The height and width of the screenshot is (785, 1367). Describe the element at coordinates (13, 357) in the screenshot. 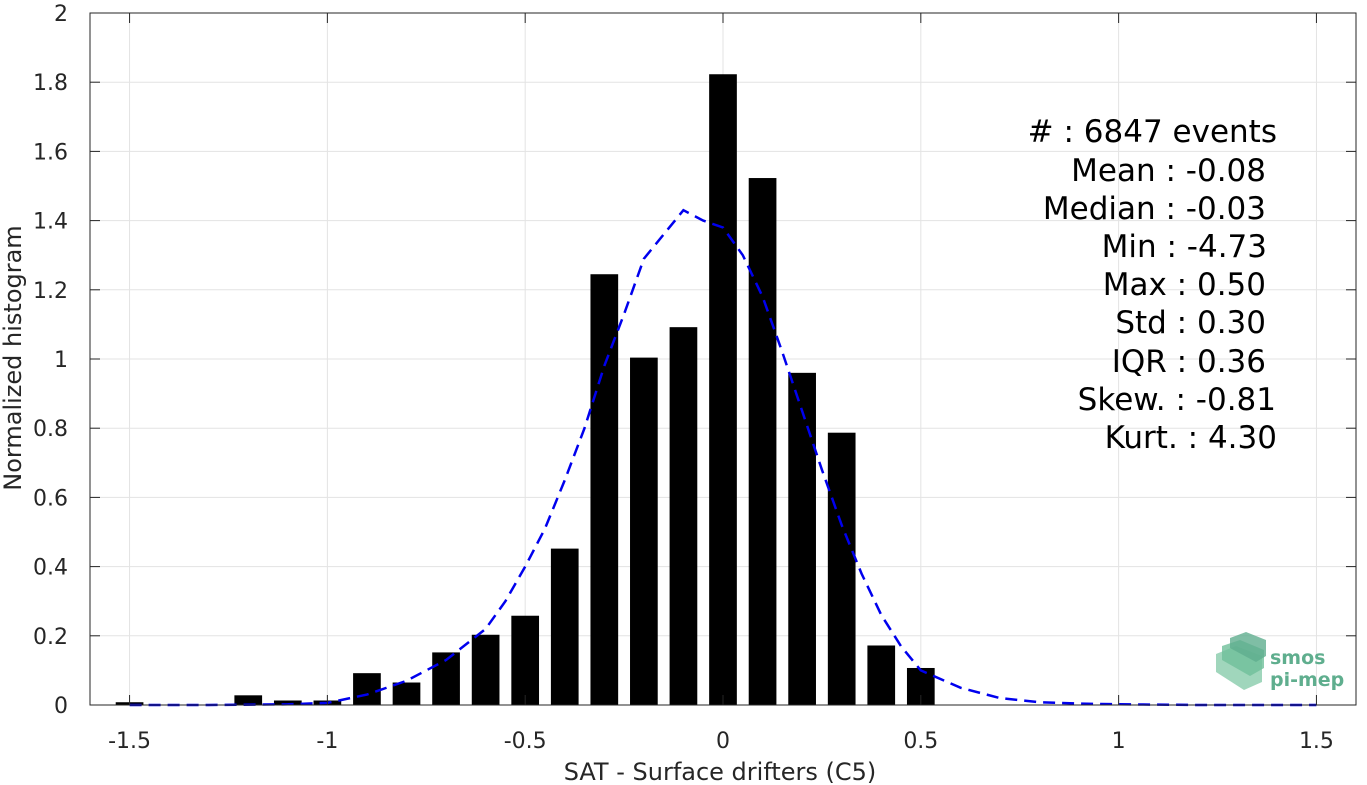

I see `y-axis-label: Normalized histogram` at that location.